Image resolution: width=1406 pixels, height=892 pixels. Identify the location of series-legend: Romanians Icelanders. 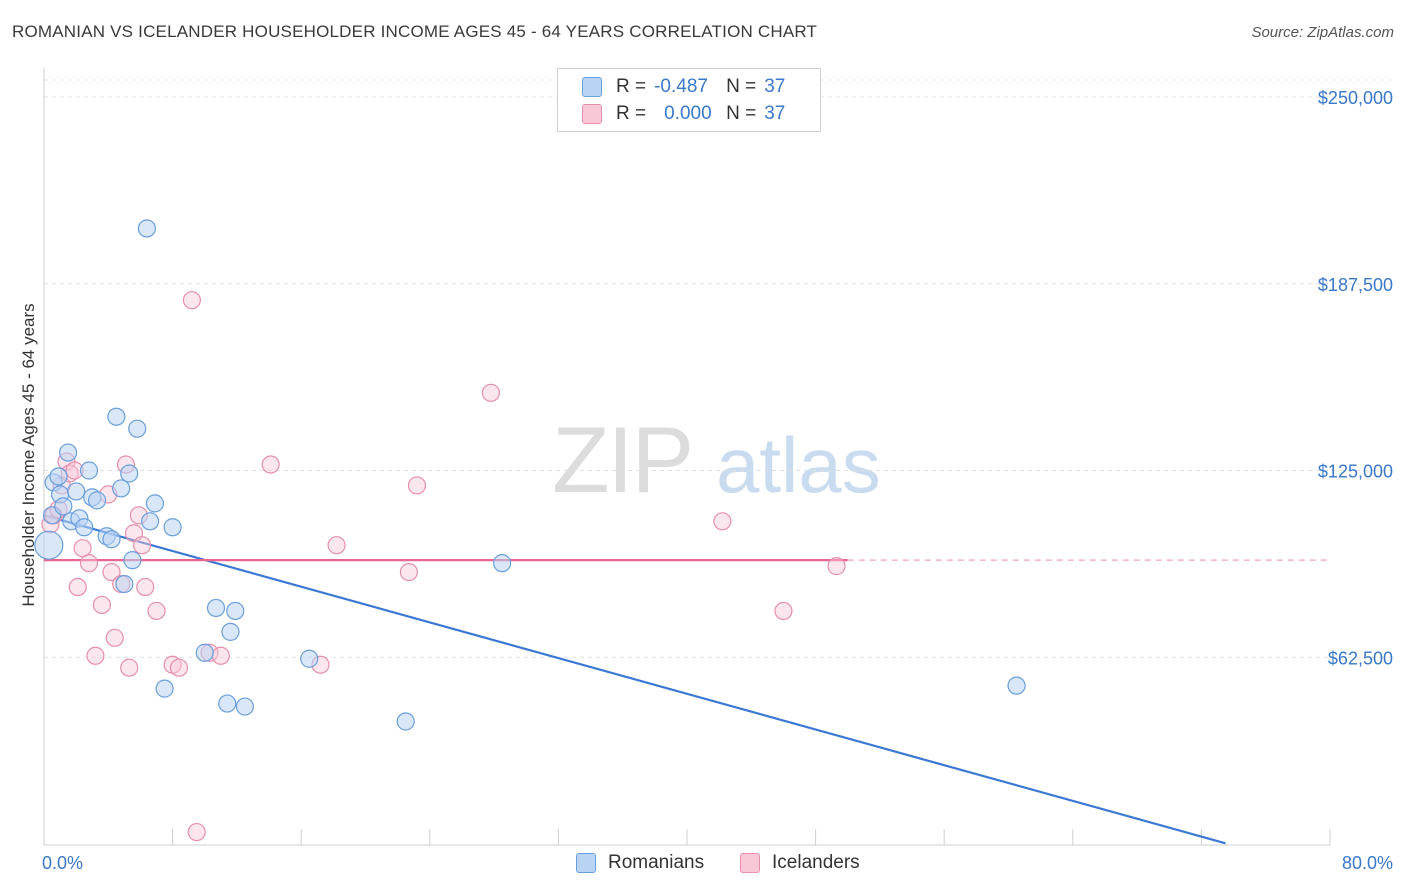
(703, 865).